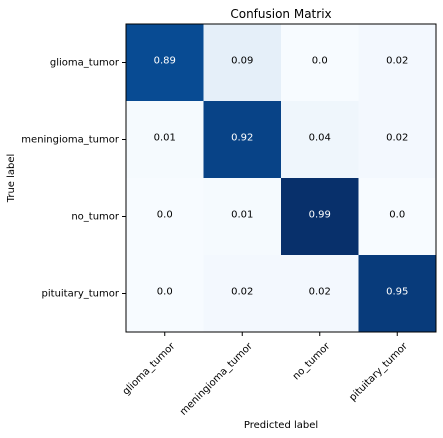 The width and height of the screenshot is (443, 438). Describe the element at coordinates (70, 140) in the screenshot. I see `y-tick-label: meningioma_tumor` at that location.